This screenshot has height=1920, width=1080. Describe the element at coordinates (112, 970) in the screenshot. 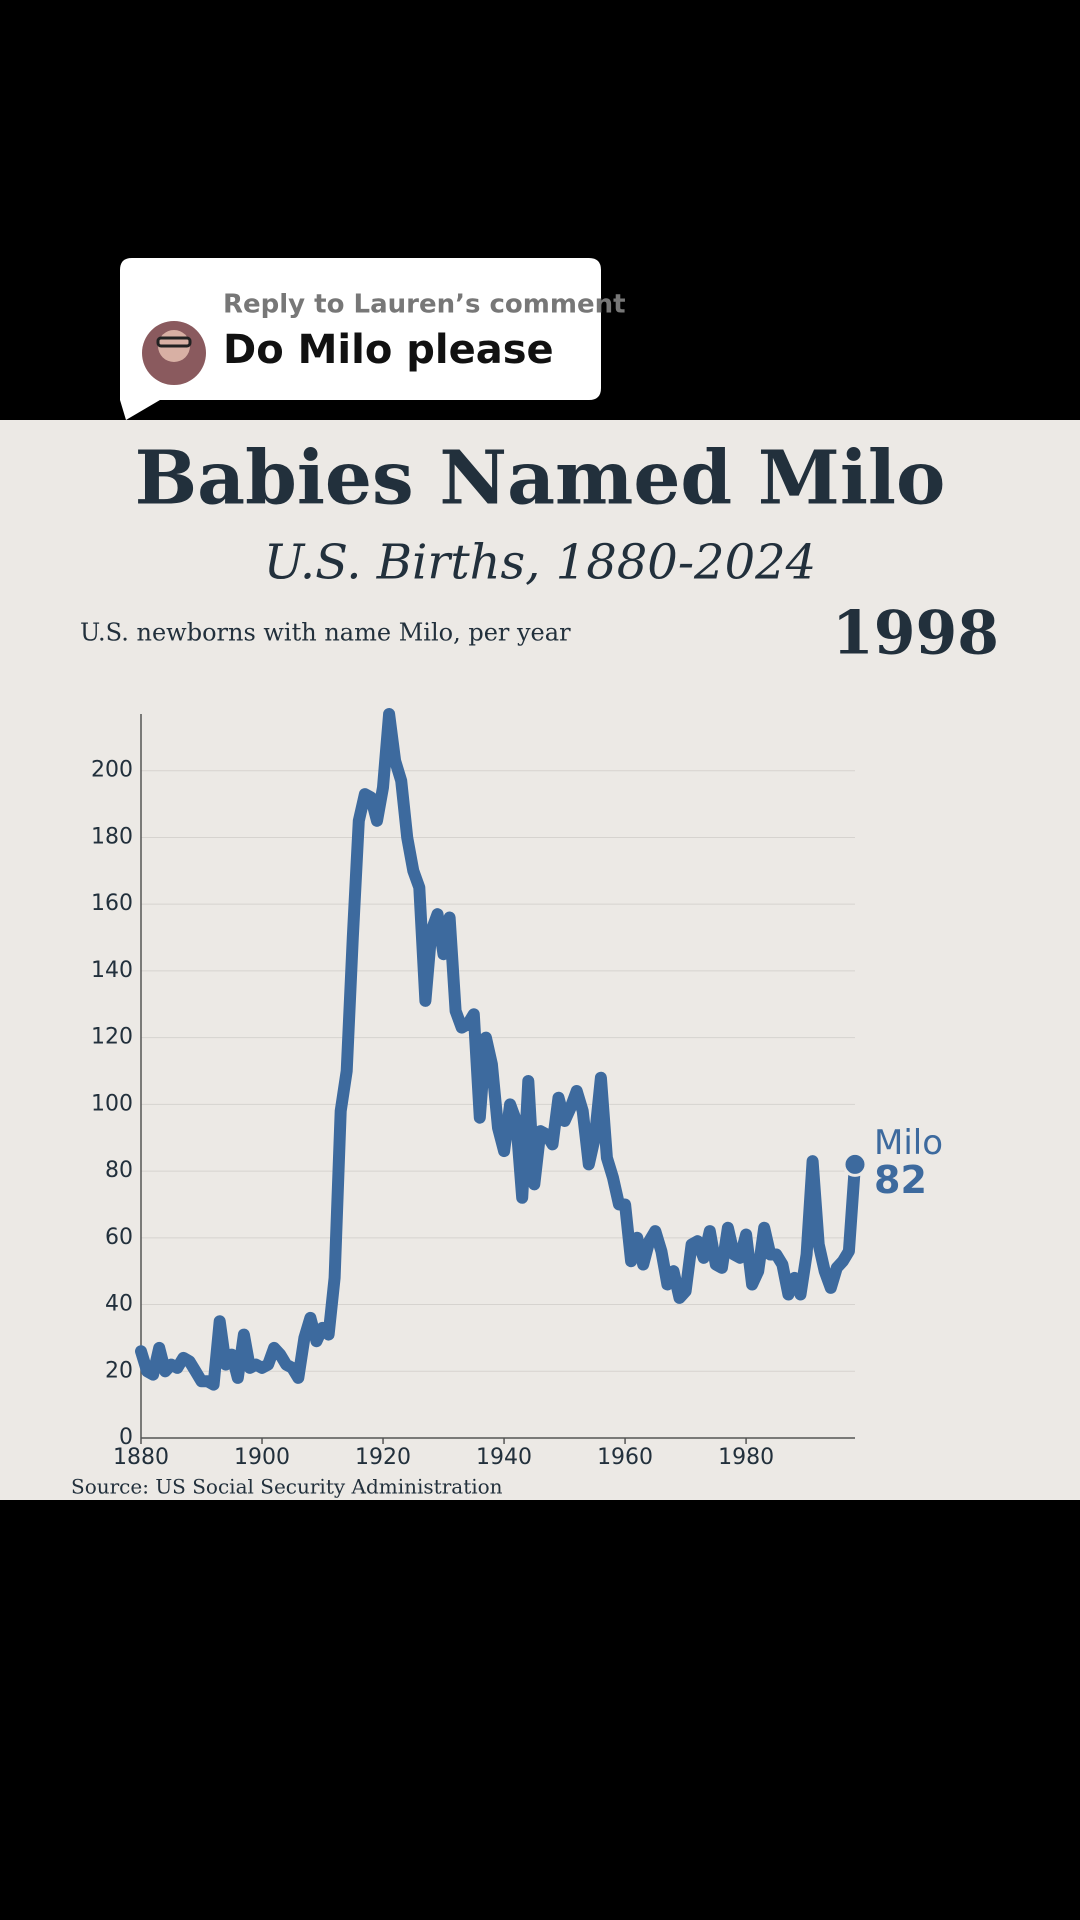

I see `y-tick-label: 140` at that location.